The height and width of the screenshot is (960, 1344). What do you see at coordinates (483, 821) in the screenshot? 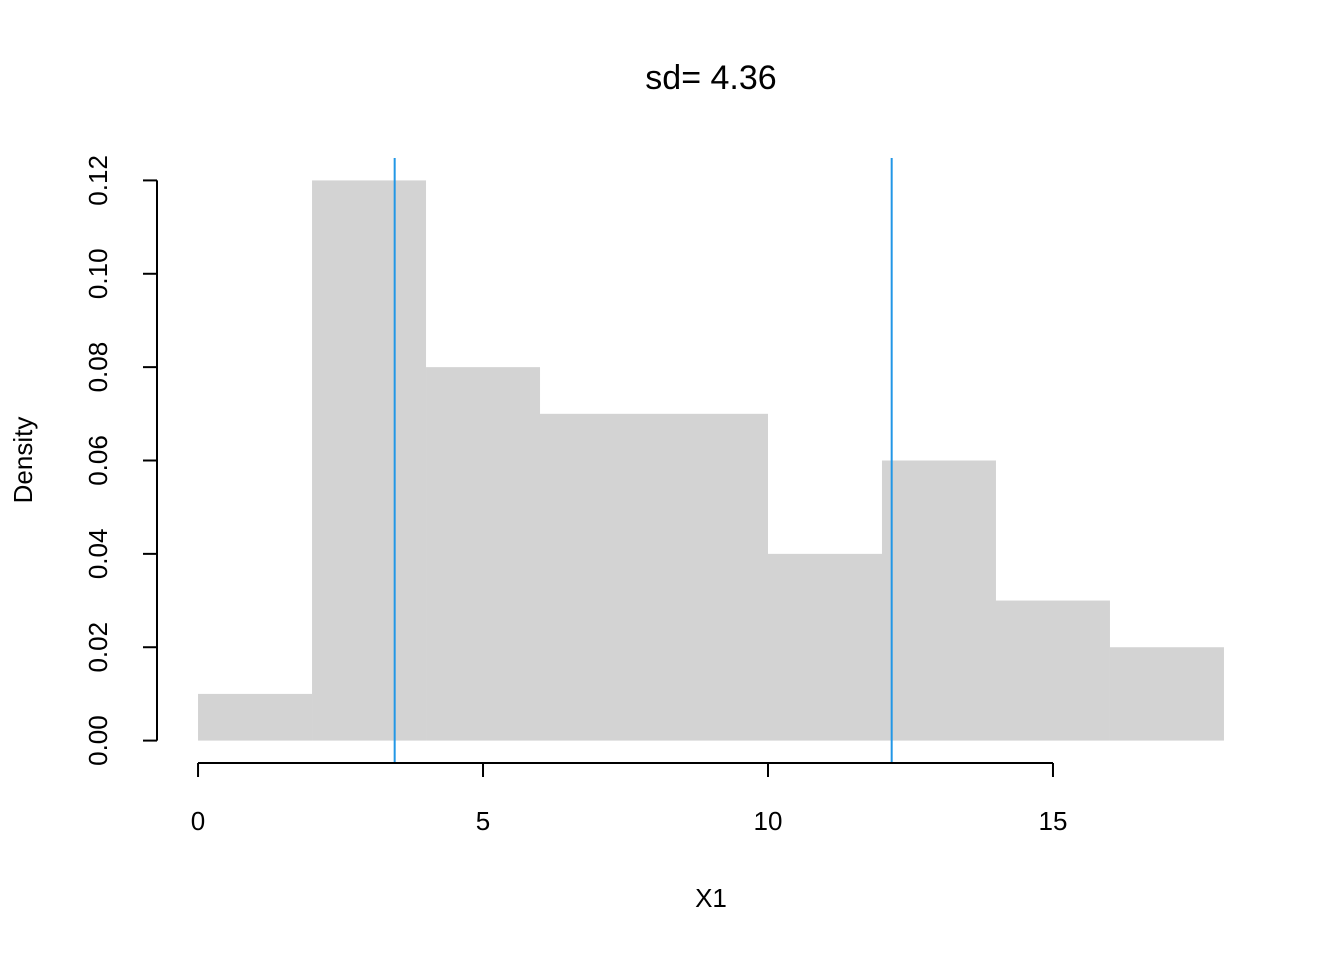
I see `x-tick-label: 5` at bounding box center [483, 821].